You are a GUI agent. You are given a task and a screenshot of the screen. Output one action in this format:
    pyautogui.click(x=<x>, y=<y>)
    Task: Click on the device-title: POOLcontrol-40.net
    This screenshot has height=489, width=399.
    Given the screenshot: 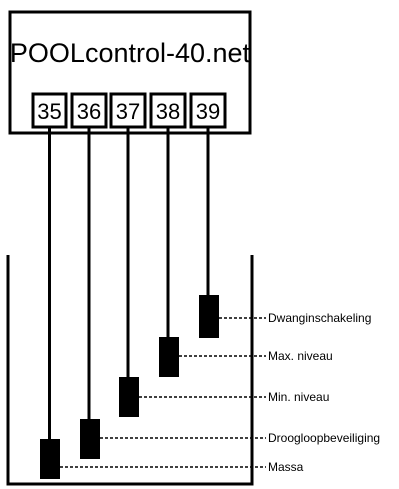 What is the action you would take?
    pyautogui.click(x=130, y=53)
    